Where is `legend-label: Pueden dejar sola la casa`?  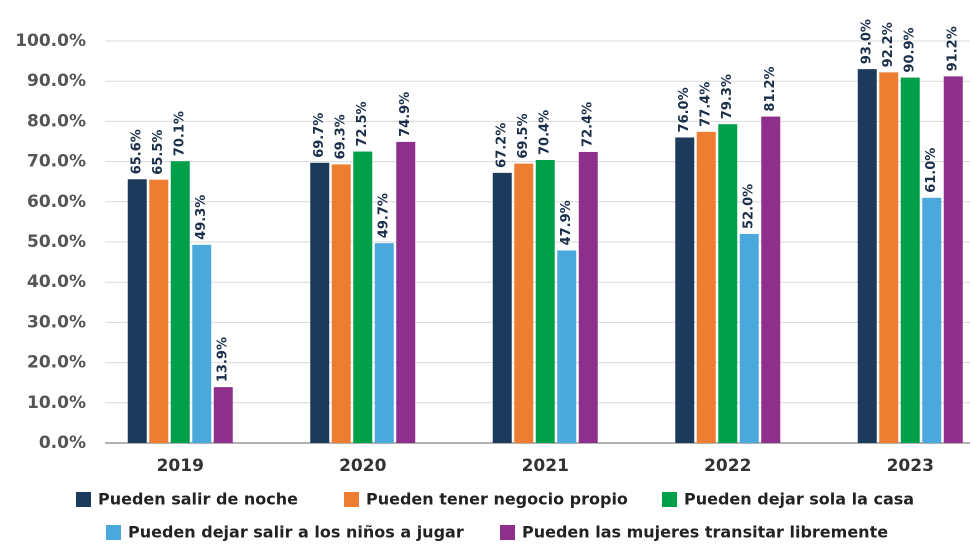
legend-label: Pueden dejar sola la casa is located at coordinates (799, 499).